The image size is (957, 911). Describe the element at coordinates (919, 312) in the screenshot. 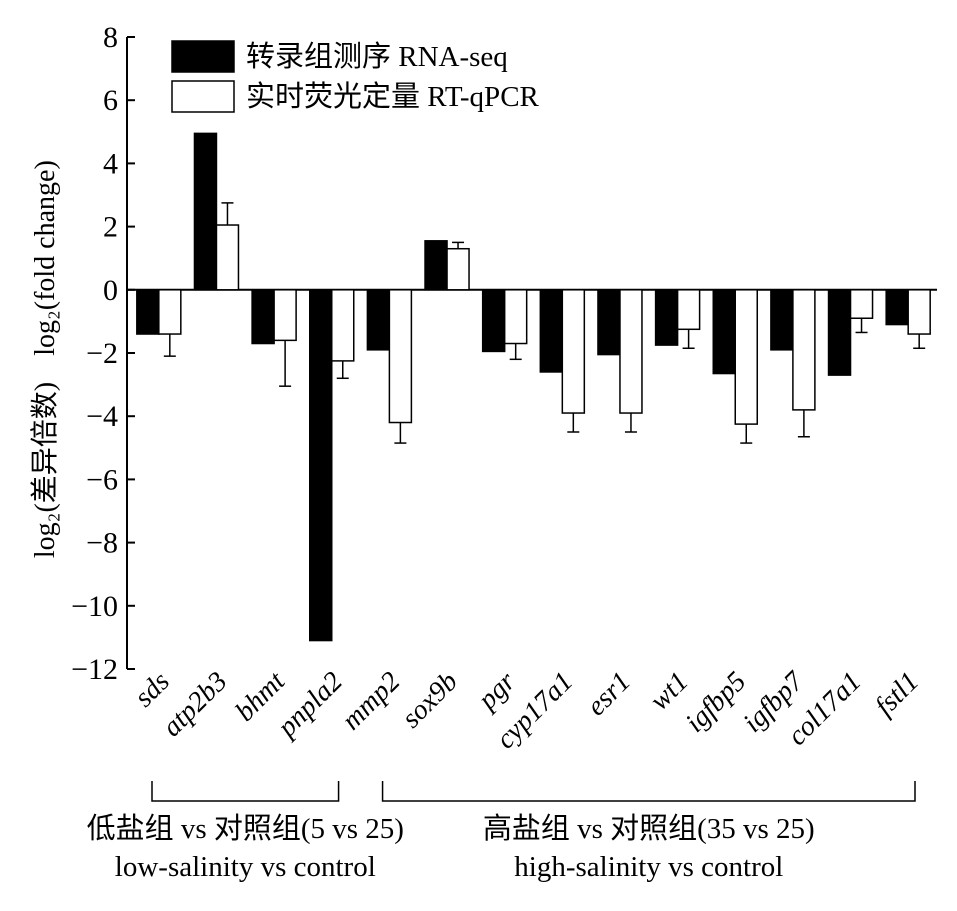

I see `bar-rt-qpcr-fstl1` at that location.